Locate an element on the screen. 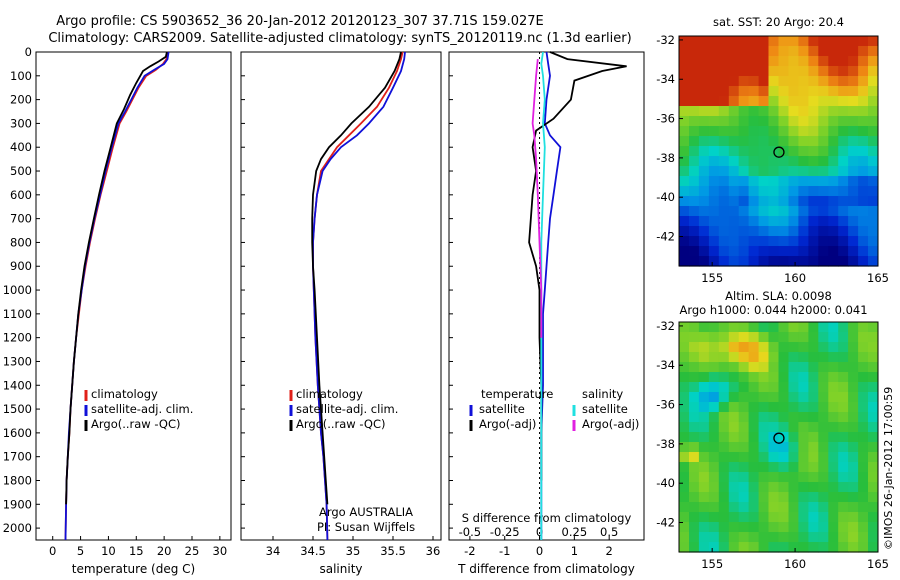 This screenshot has height=580, width=900. legend-label: satellite-adj. clim. is located at coordinates (347, 409).